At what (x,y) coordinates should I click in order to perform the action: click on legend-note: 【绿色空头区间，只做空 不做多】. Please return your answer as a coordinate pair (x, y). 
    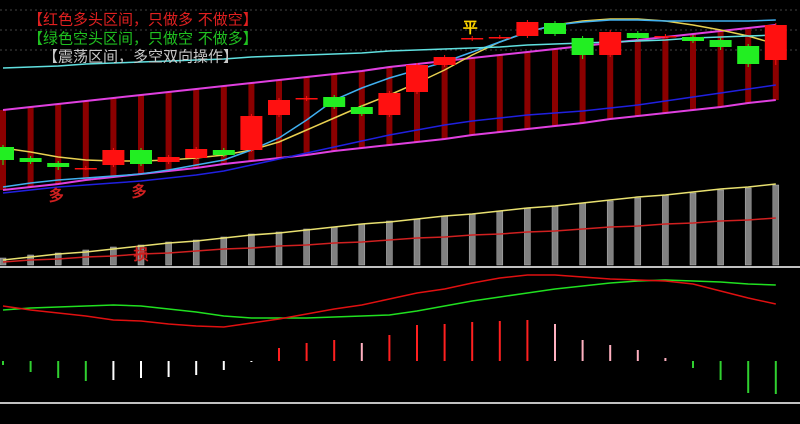
    Looking at the image, I should click on (143, 39).